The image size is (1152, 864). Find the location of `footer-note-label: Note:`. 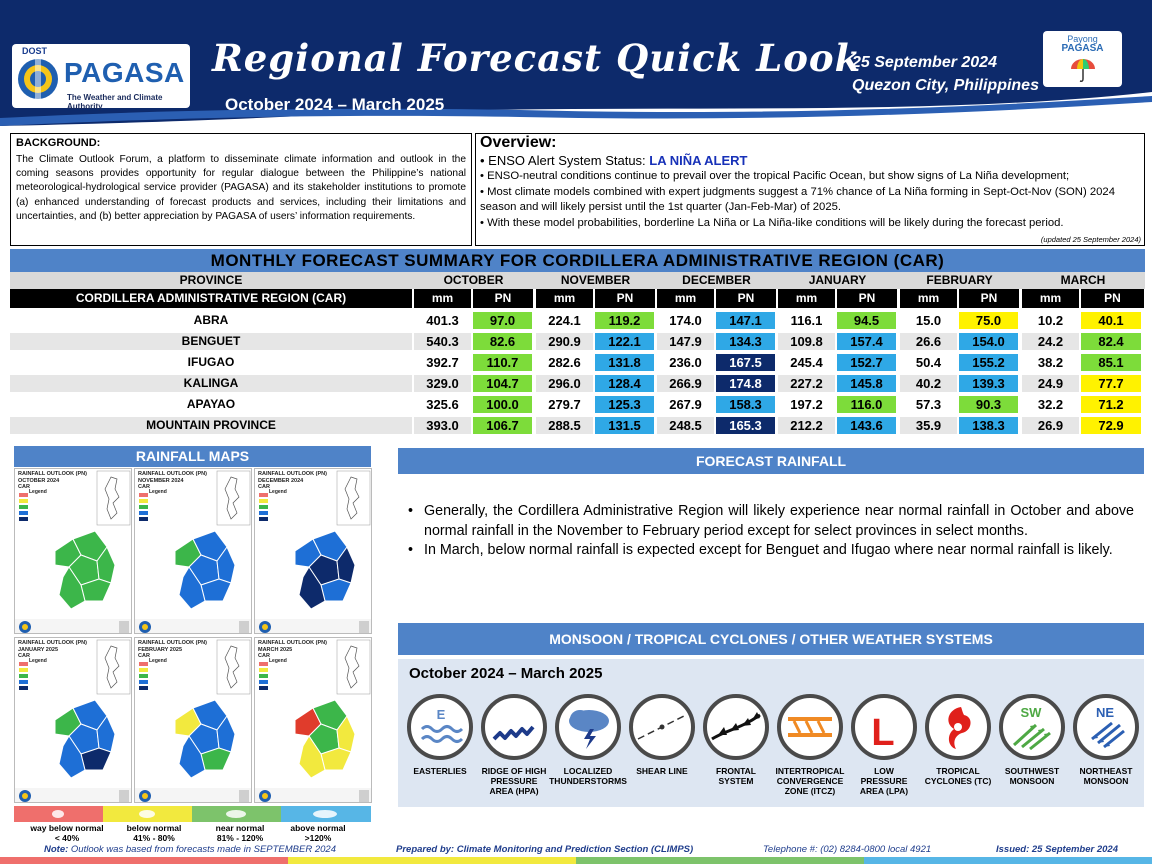

footer-note-label: Note: is located at coordinates (56, 849).